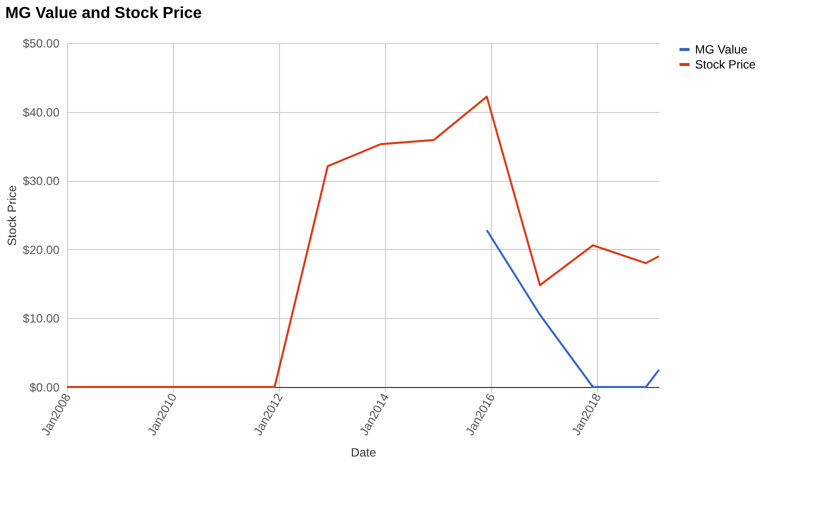 The height and width of the screenshot is (525, 835). Describe the element at coordinates (41, 43) in the screenshot. I see `y-tick-label: $50.00` at that location.